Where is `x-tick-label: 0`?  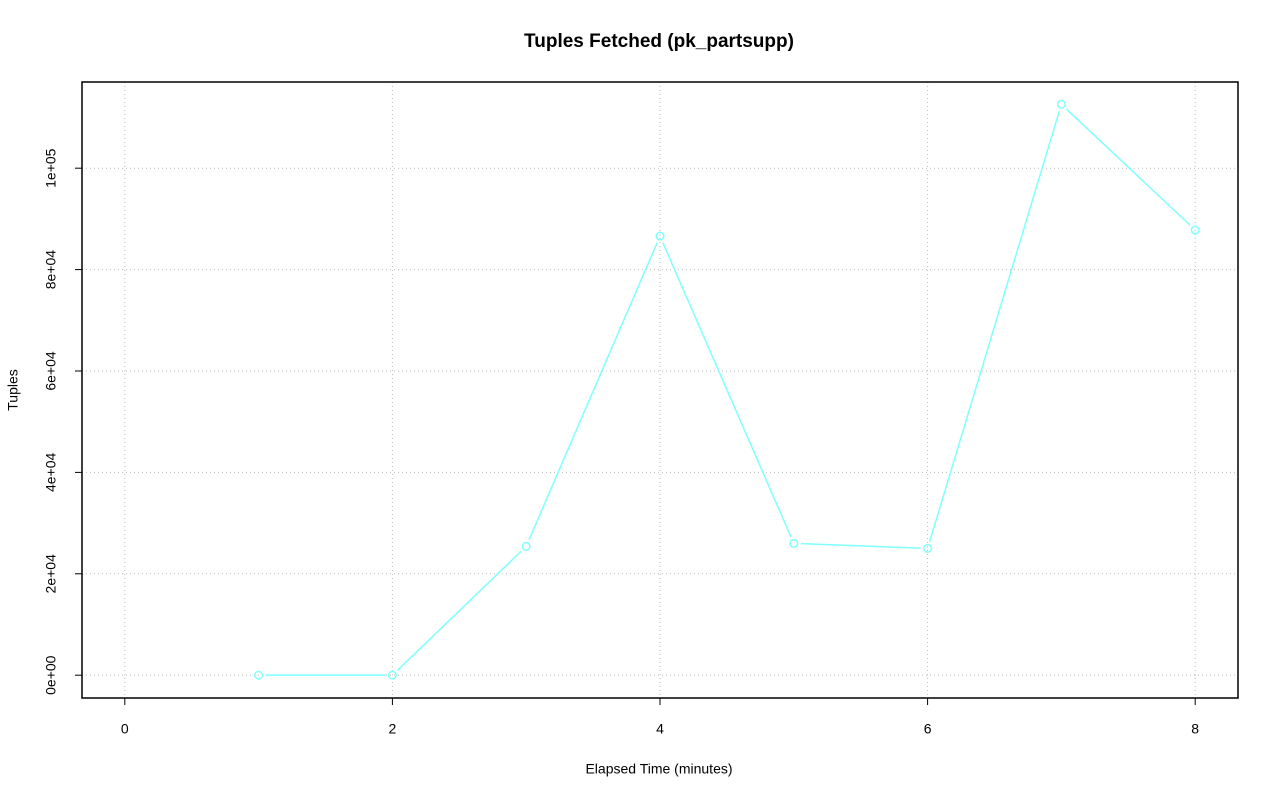
x-tick-label: 0 is located at coordinates (125, 729).